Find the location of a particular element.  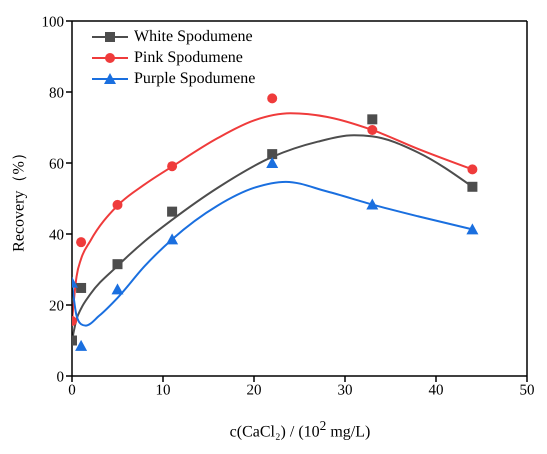

y-tick-label: 80 is located at coordinates (56, 93).